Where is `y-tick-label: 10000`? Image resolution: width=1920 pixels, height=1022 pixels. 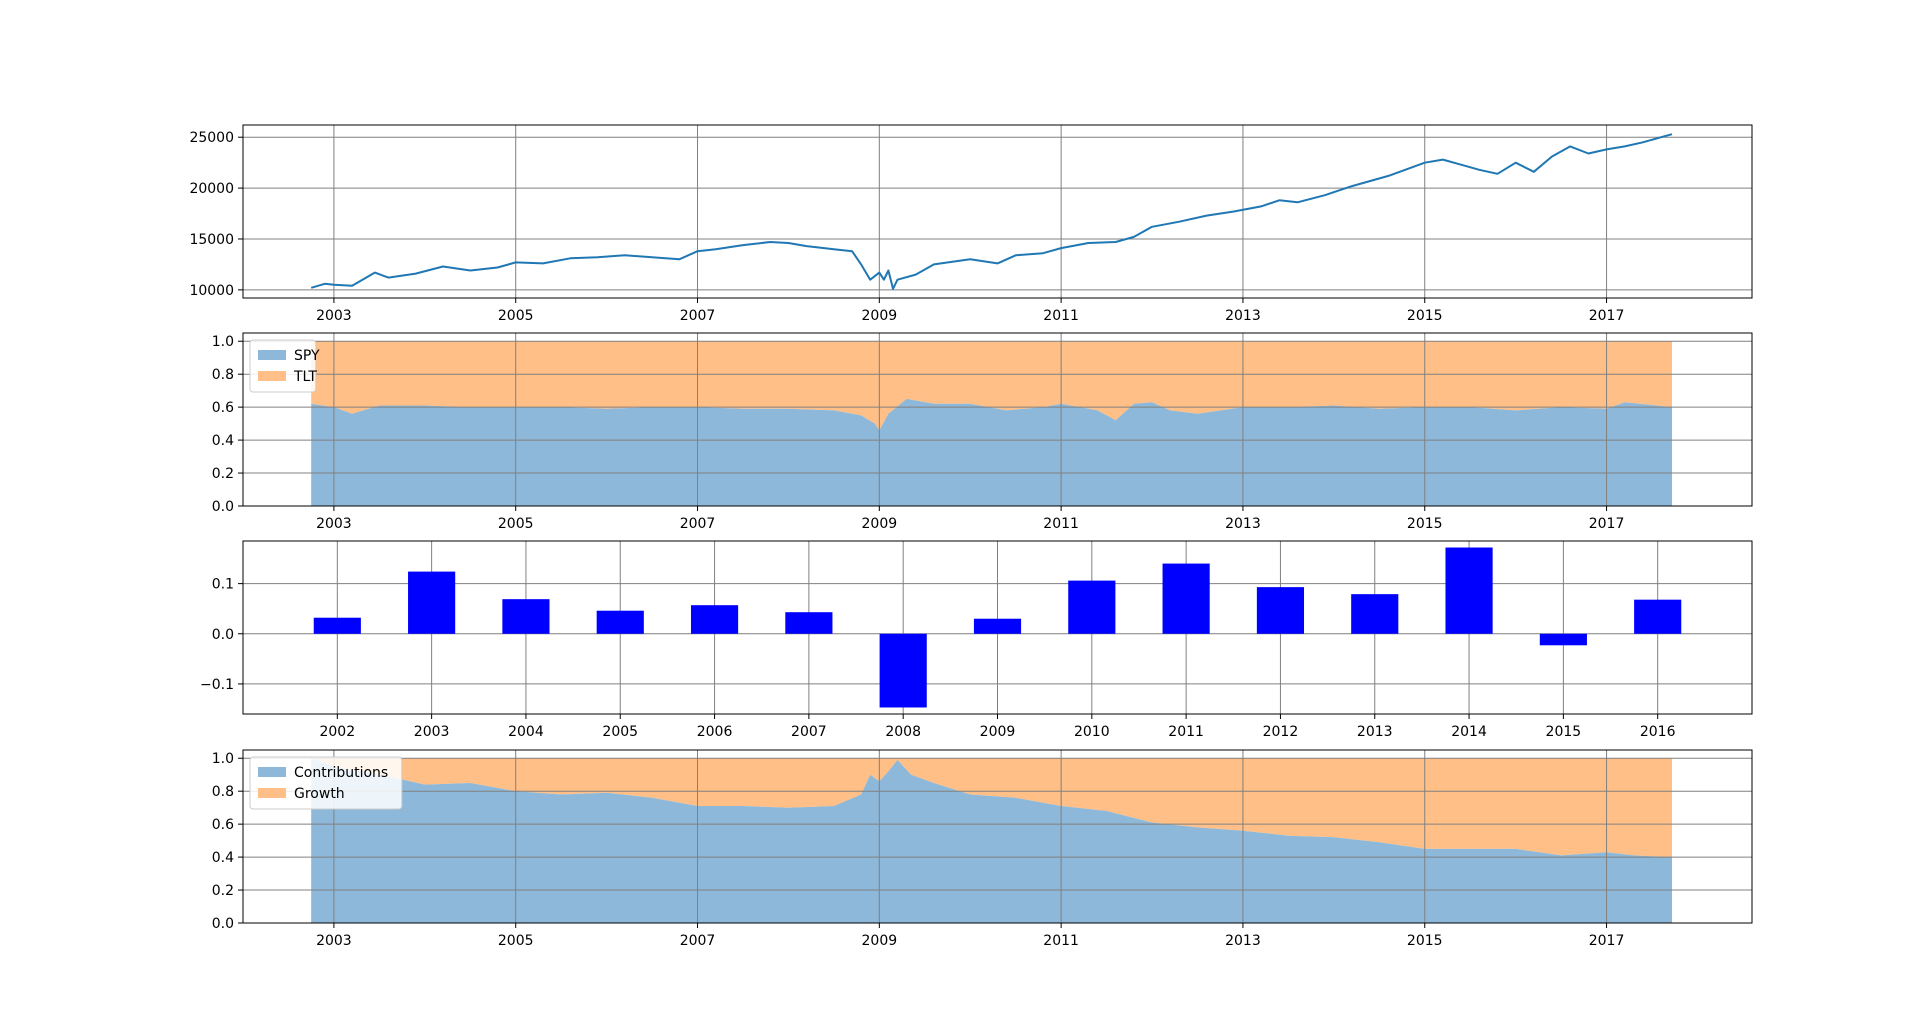
y-tick-label: 10000 is located at coordinates (211, 291).